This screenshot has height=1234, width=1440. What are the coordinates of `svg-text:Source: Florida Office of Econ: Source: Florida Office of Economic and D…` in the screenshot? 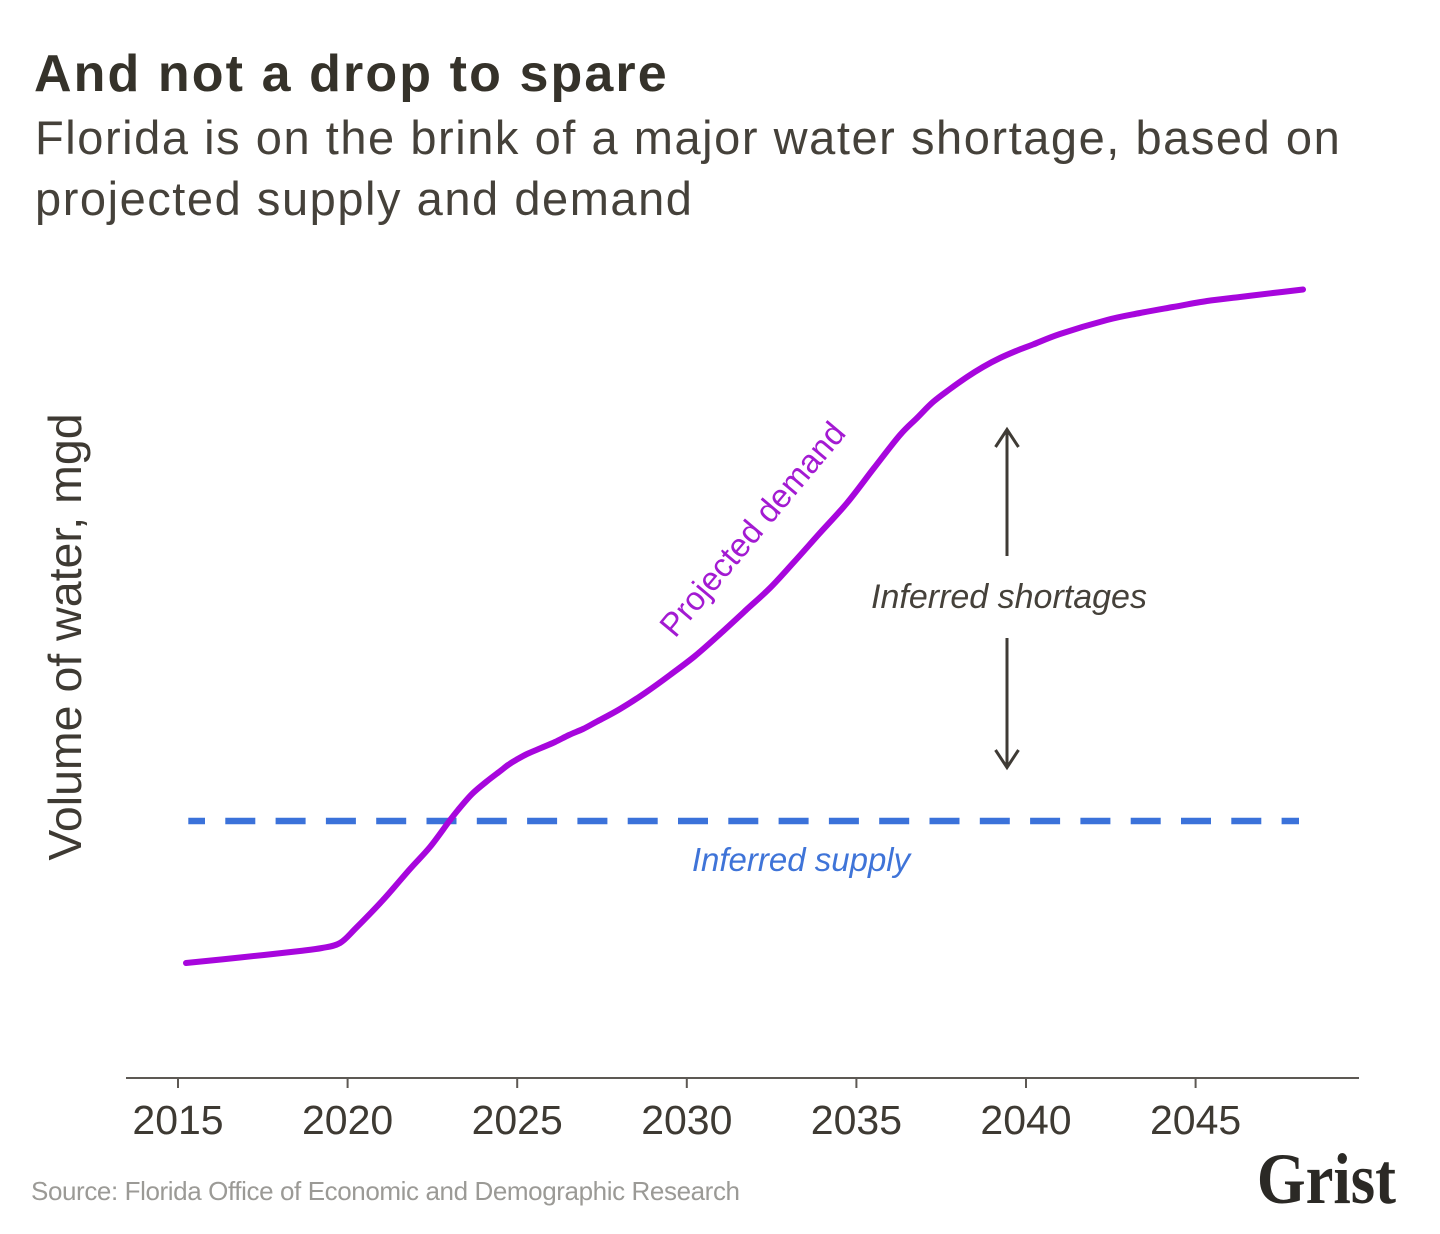 It's located at (385, 1191).